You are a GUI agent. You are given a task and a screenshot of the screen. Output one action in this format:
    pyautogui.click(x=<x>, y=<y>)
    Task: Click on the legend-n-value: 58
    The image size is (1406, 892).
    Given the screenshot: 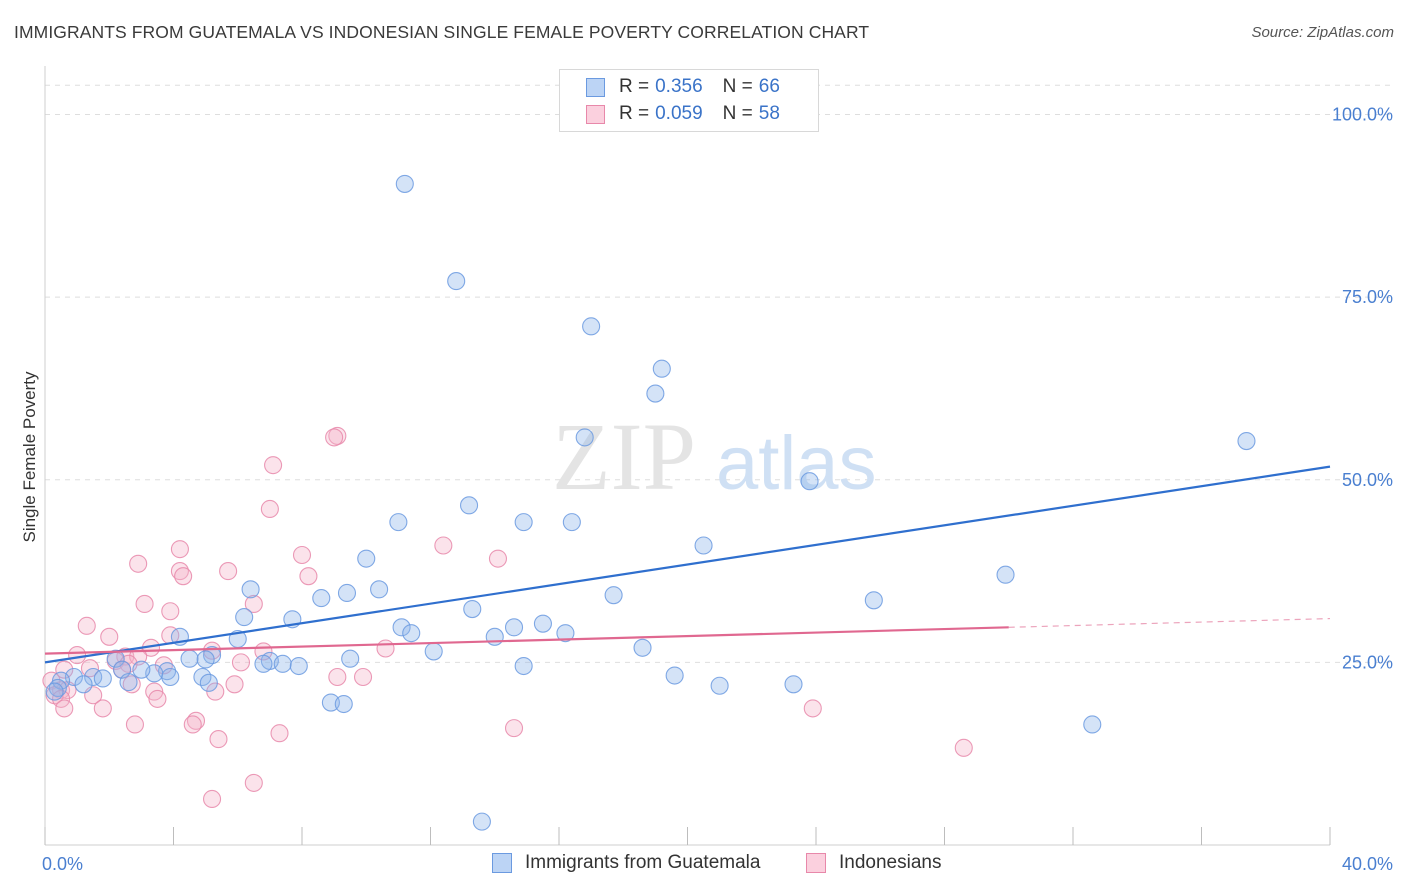 What is the action you would take?
    pyautogui.click(x=769, y=113)
    